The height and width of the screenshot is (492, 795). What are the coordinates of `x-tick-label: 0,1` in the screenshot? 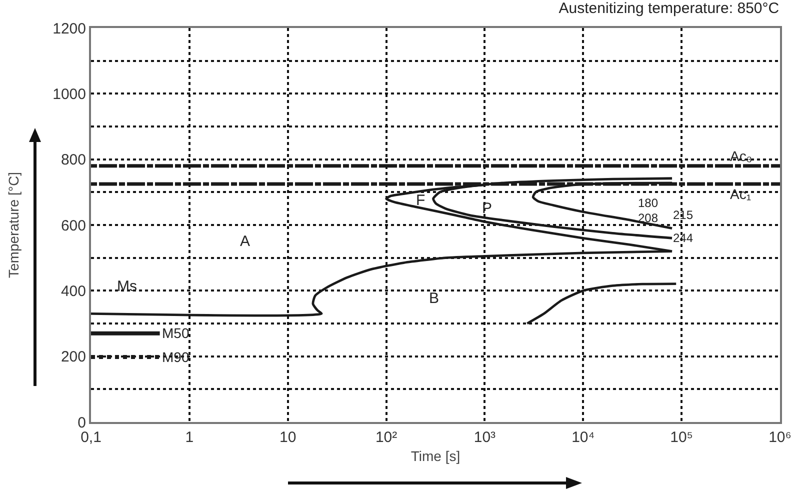 It's located at (91, 437).